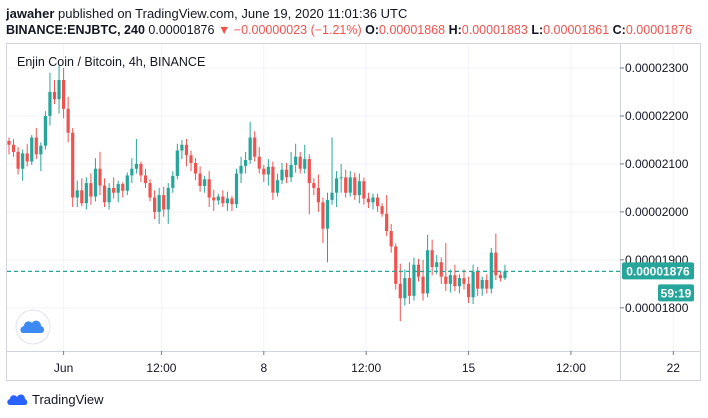  What do you see at coordinates (619, 30) in the screenshot?
I see `close-label: C:` at bounding box center [619, 30].